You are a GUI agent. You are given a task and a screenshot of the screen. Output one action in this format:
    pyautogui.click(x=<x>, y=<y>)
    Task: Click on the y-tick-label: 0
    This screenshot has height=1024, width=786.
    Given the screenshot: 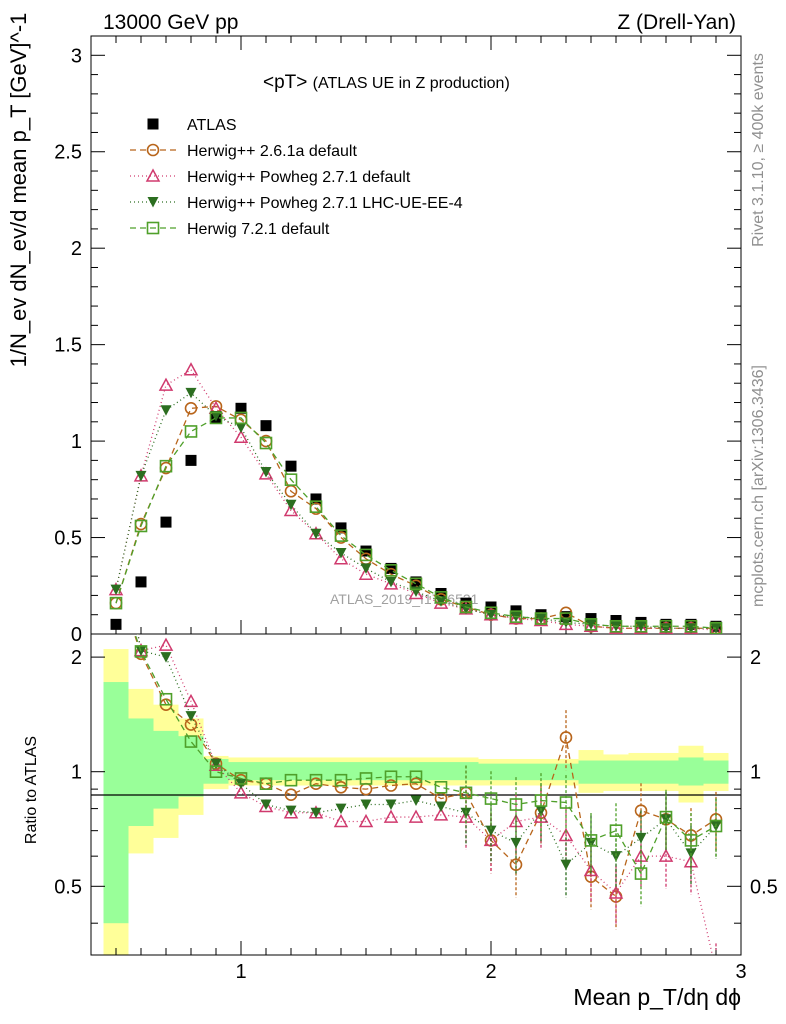 What is the action you would take?
    pyautogui.click(x=76, y=635)
    